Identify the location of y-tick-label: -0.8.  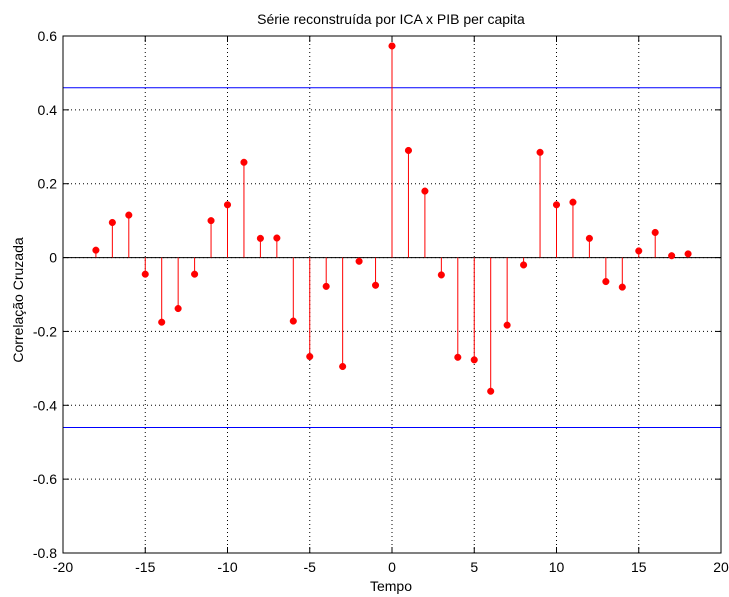
(45, 553).